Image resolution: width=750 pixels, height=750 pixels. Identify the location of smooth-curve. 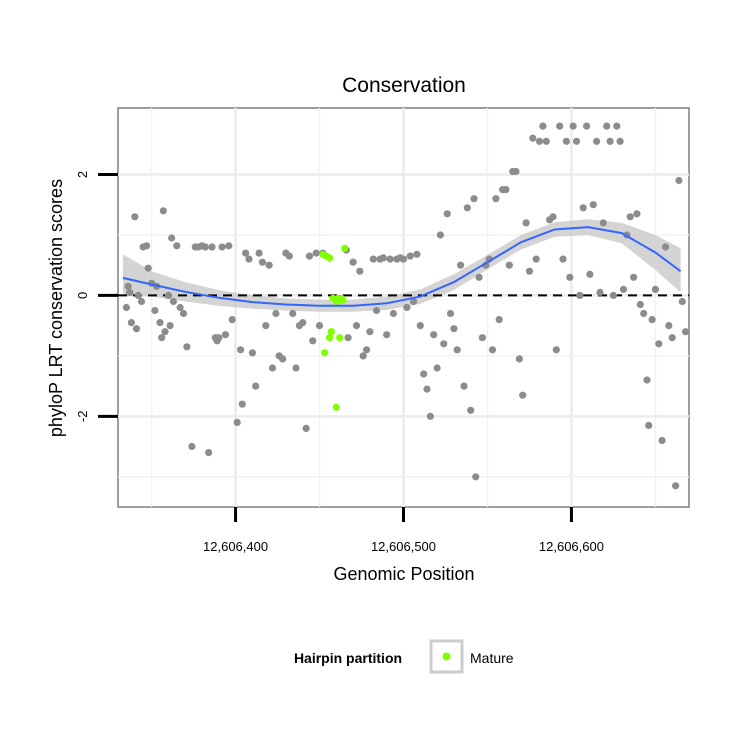
(402, 266).